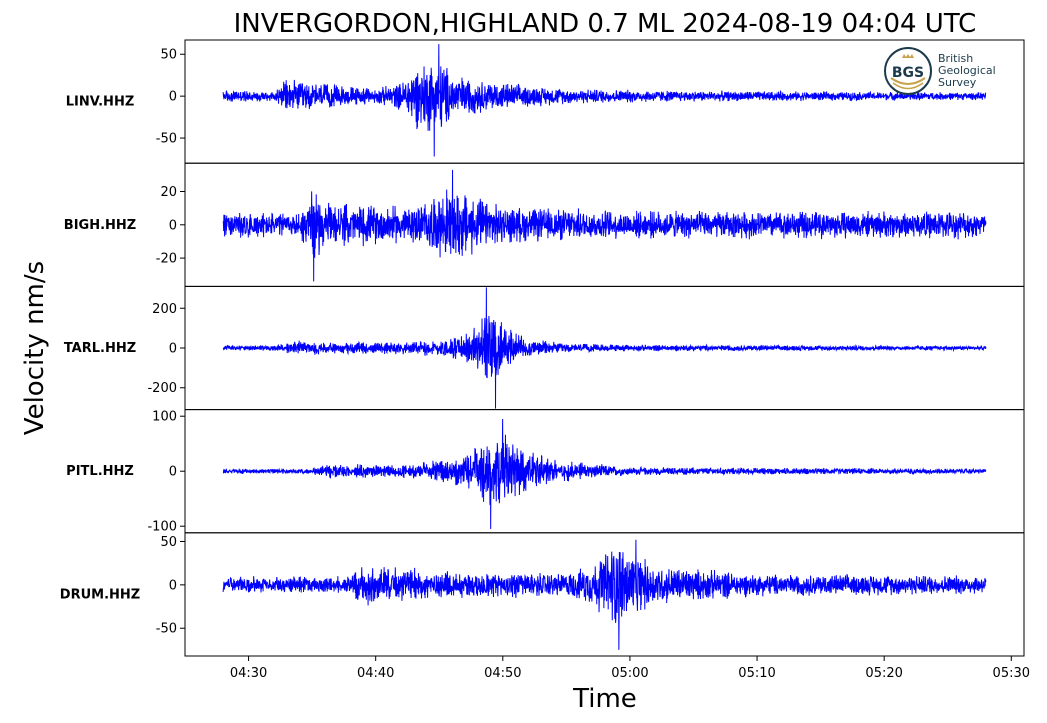  What do you see at coordinates (166, 259) in the screenshot?
I see `y-tick-label: -20` at bounding box center [166, 259].